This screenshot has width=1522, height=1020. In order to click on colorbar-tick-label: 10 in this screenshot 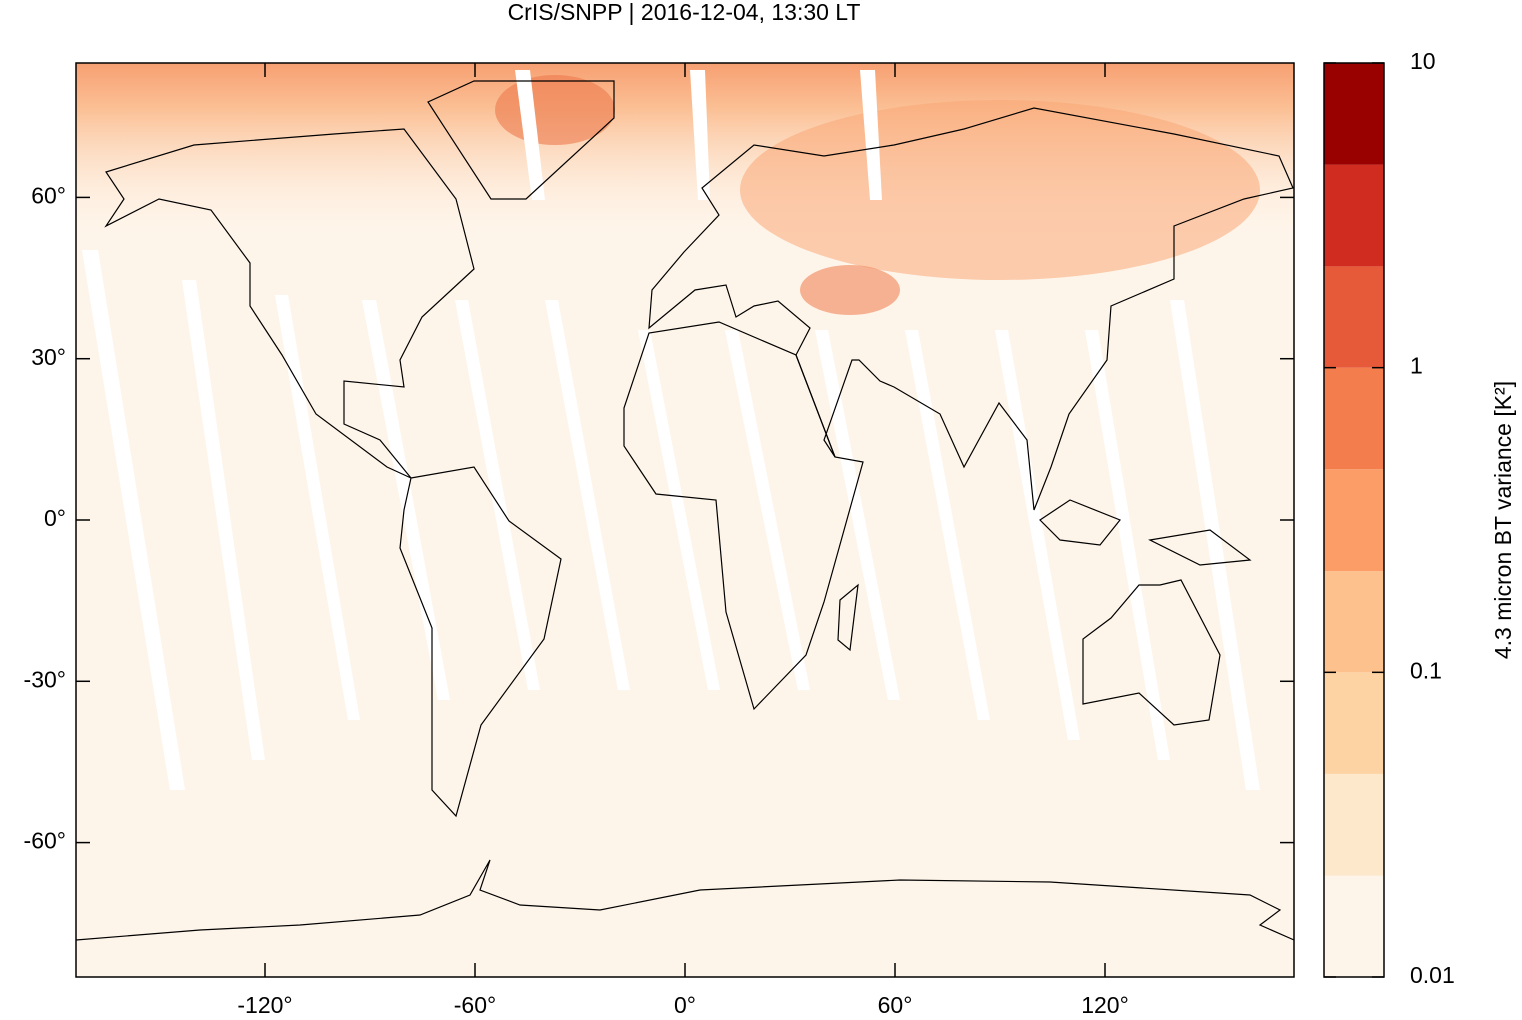, I will do `click(1423, 61)`.